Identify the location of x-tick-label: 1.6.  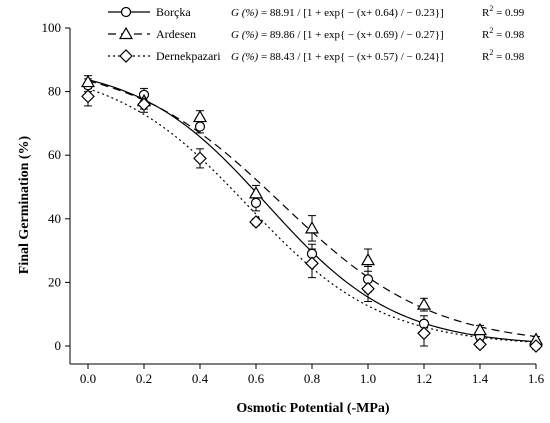
(536, 378).